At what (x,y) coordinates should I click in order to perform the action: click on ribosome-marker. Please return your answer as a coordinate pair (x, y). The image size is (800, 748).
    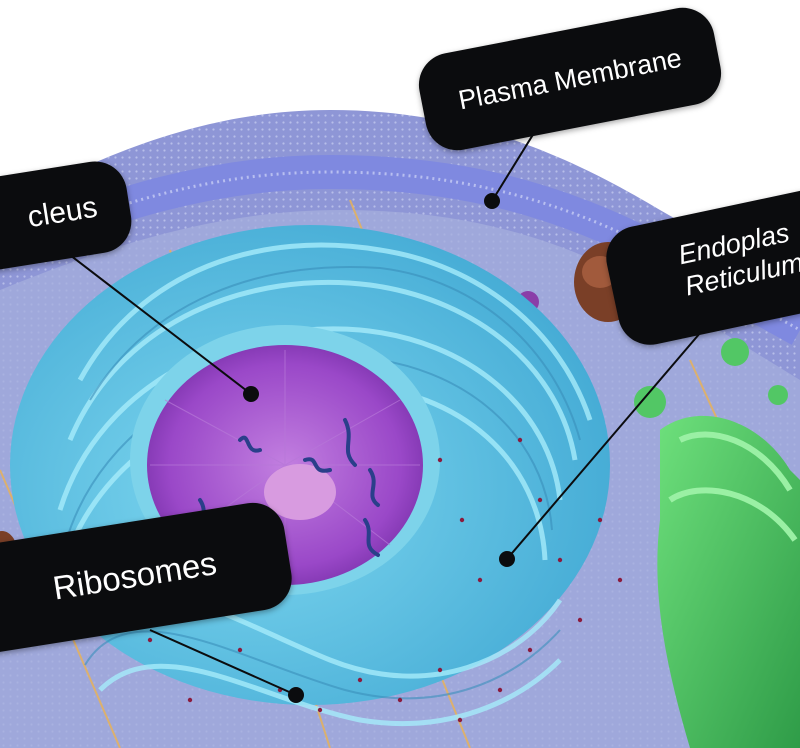
    Looking at the image, I should click on (296, 695).